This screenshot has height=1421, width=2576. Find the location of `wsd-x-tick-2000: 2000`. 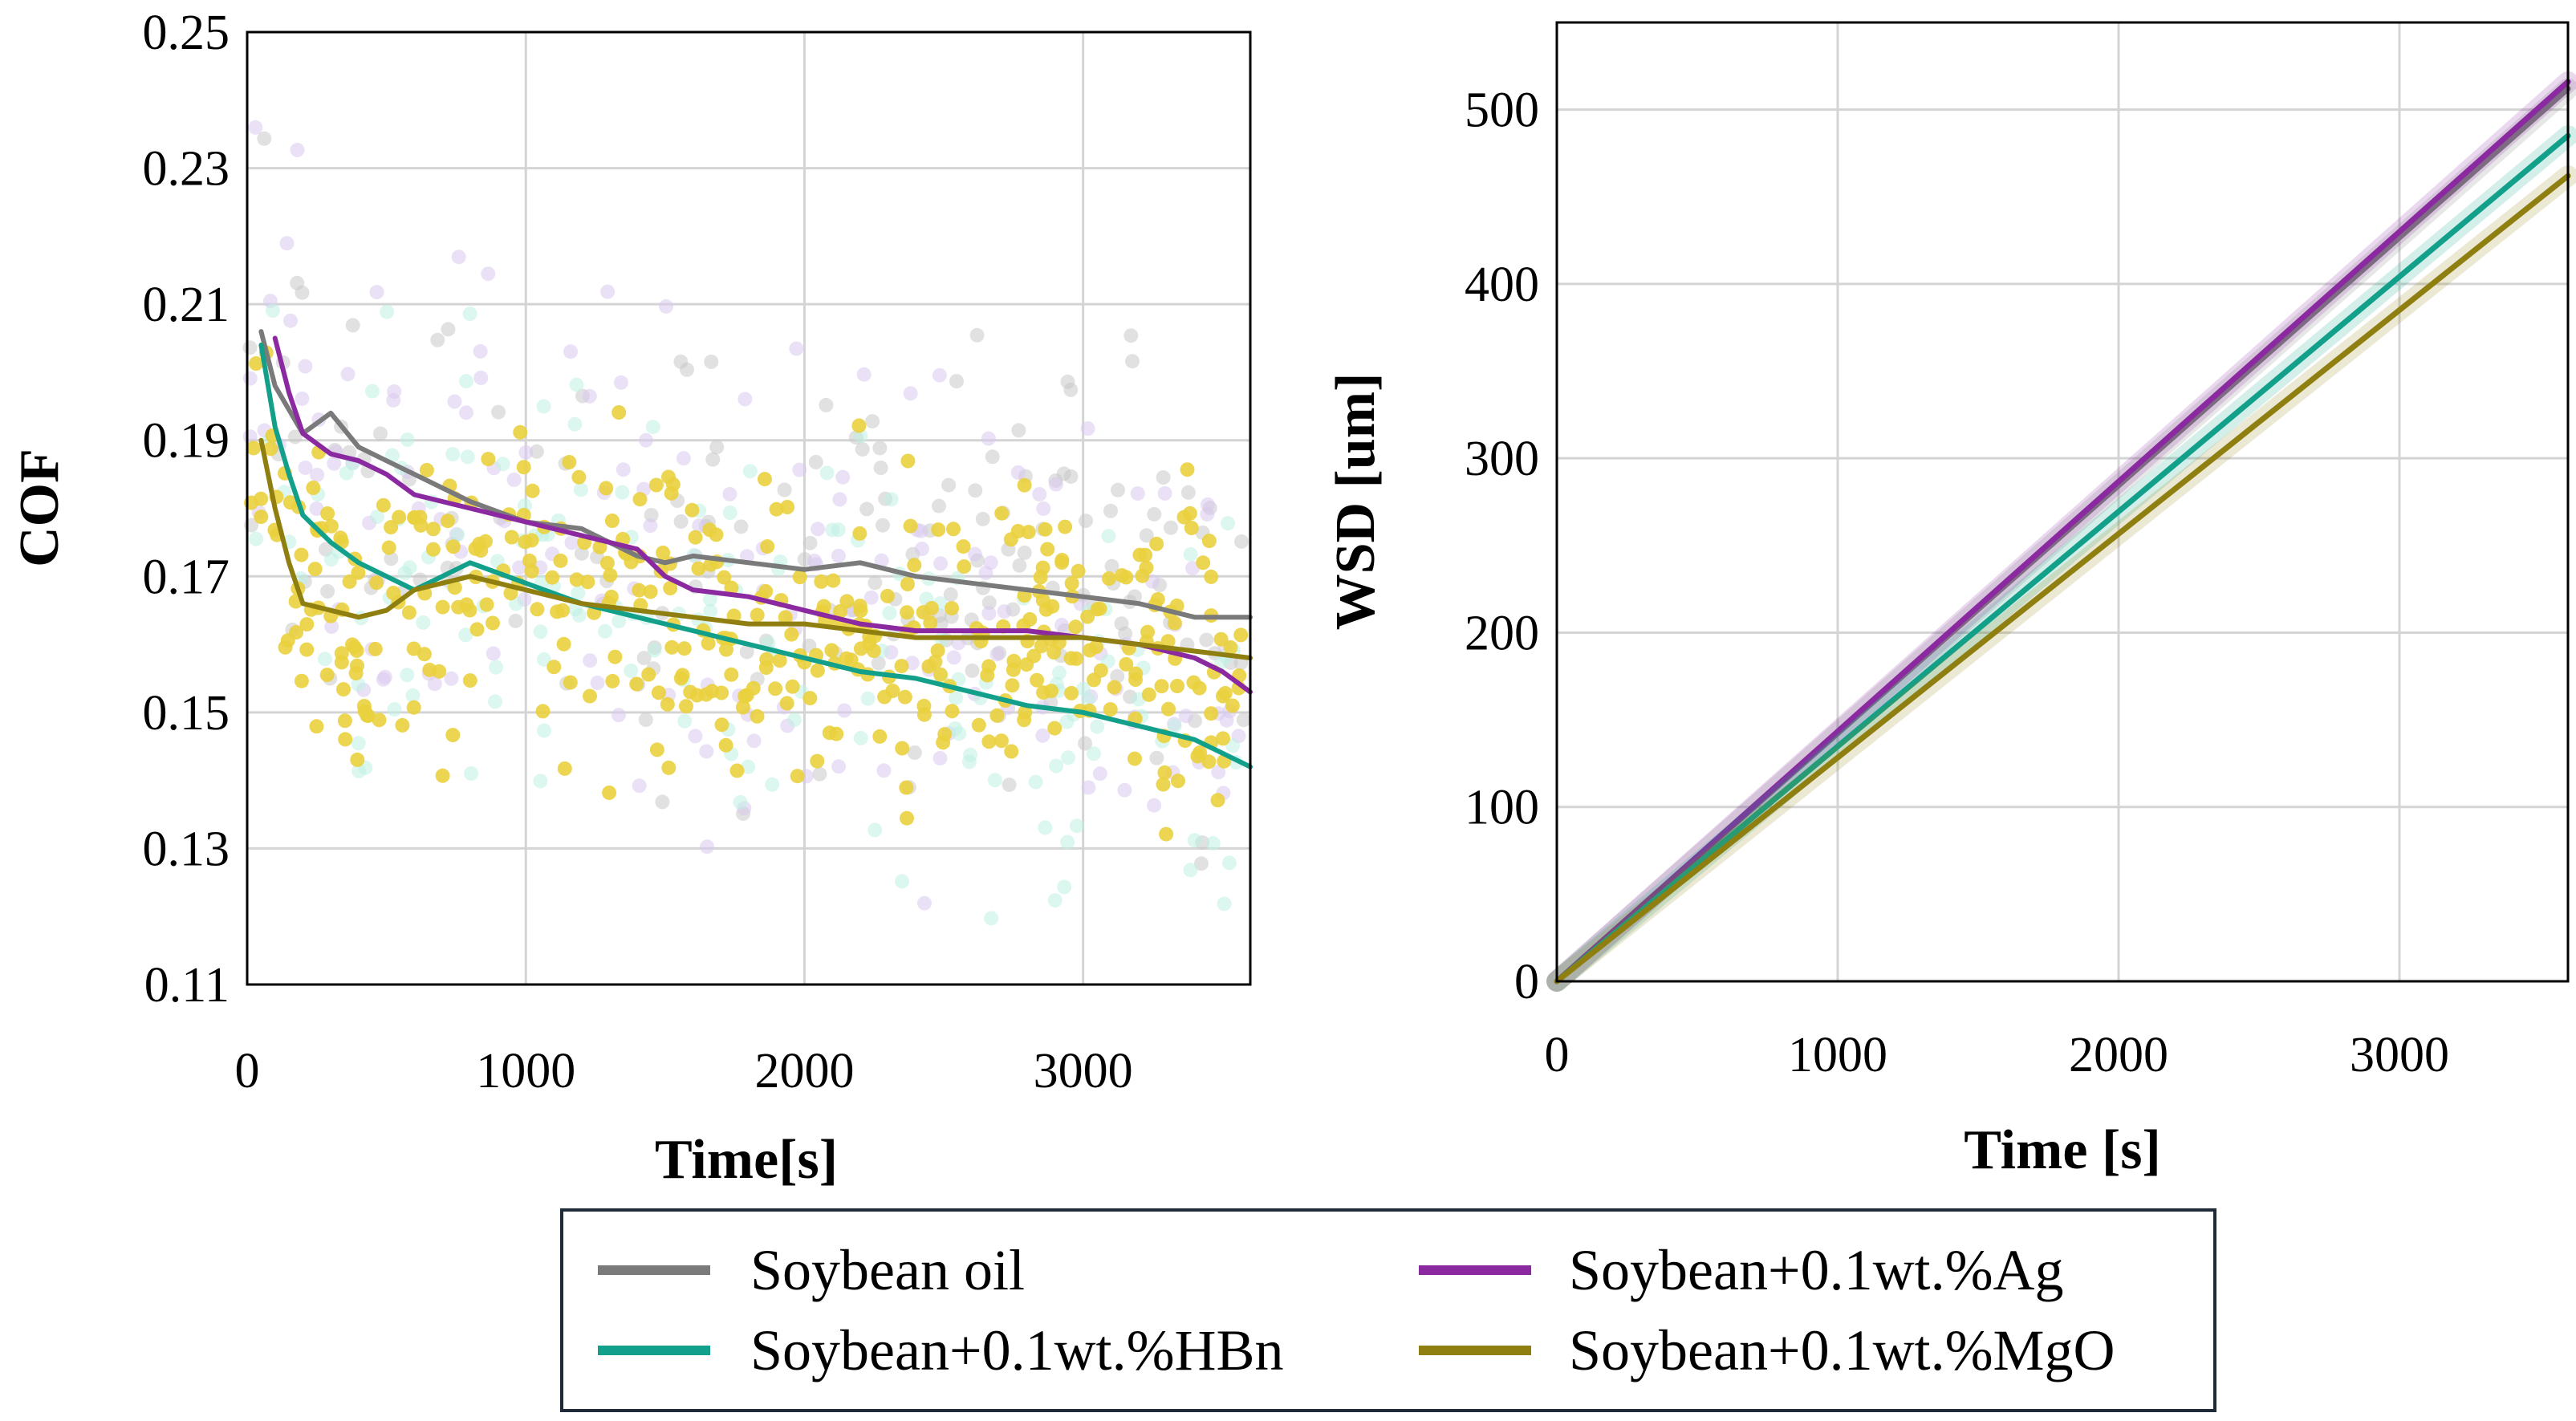

wsd-x-tick-2000: 2000 is located at coordinates (2118, 1055).